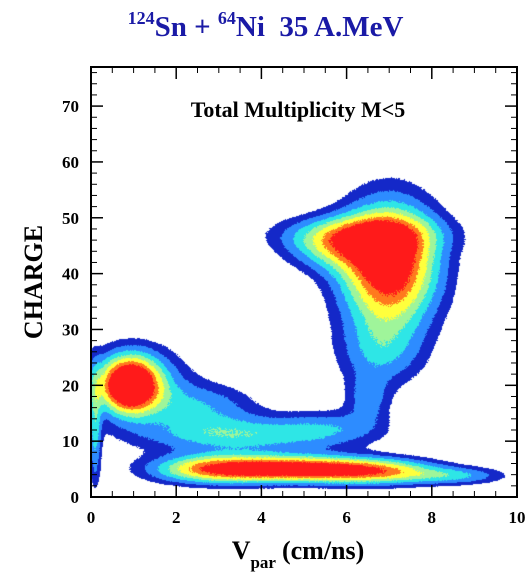  I want to click on x-tick-label-4: 8, so click(432, 517).